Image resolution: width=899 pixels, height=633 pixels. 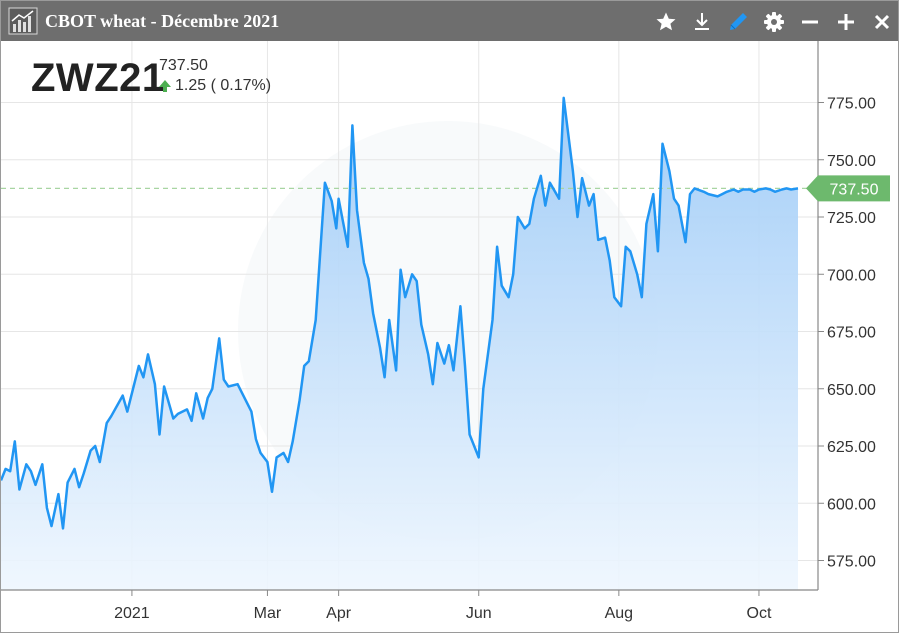 I want to click on x-tick-label: 2021, so click(x=132, y=613).